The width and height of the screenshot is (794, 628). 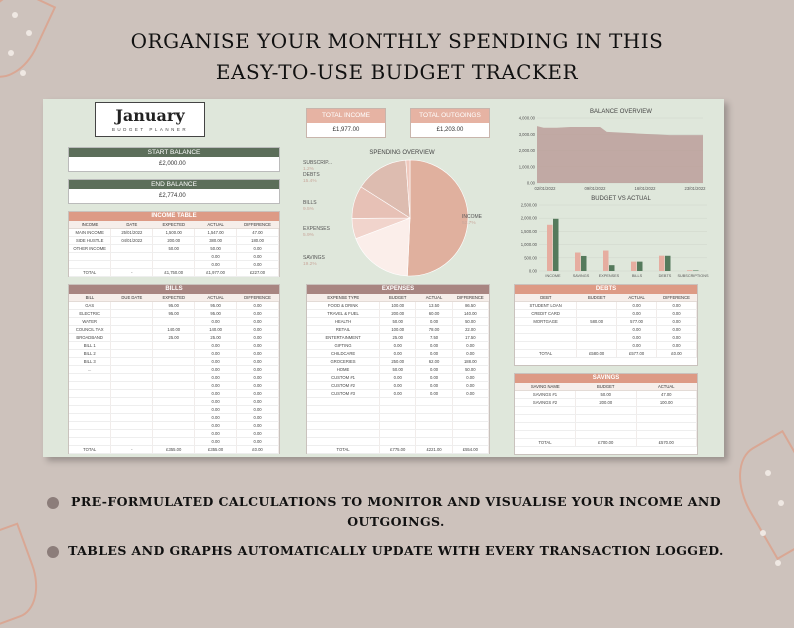 What do you see at coordinates (257, 240) in the screenshot?
I see `table-cell: 180.00` at bounding box center [257, 240].